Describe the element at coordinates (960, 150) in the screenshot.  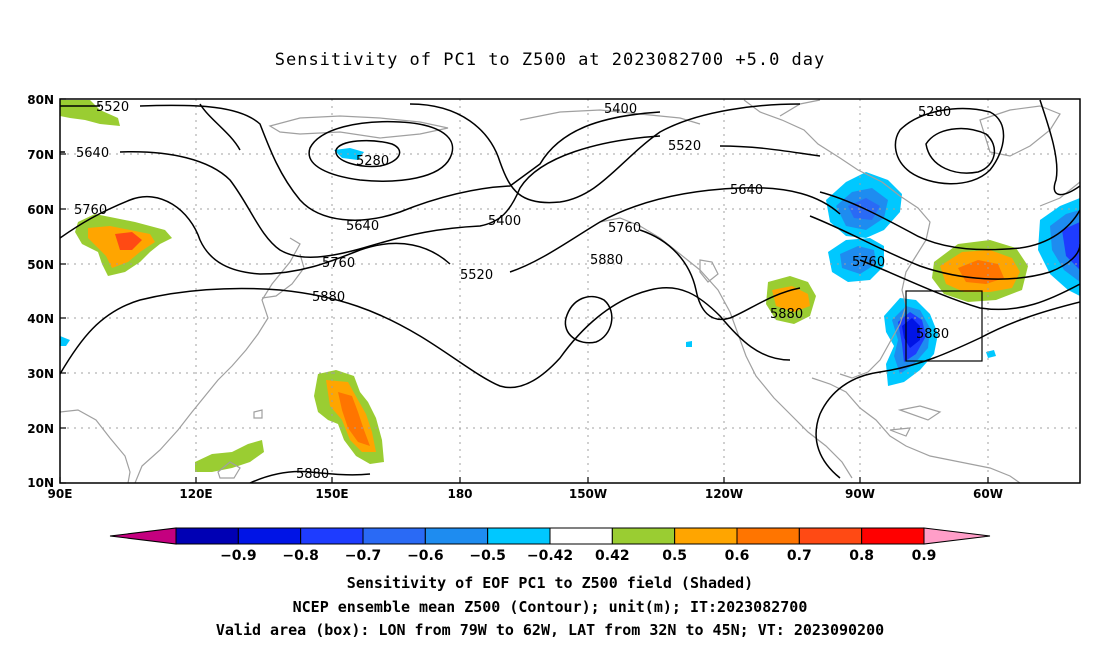
I see `contour-5280-east-inner` at that location.